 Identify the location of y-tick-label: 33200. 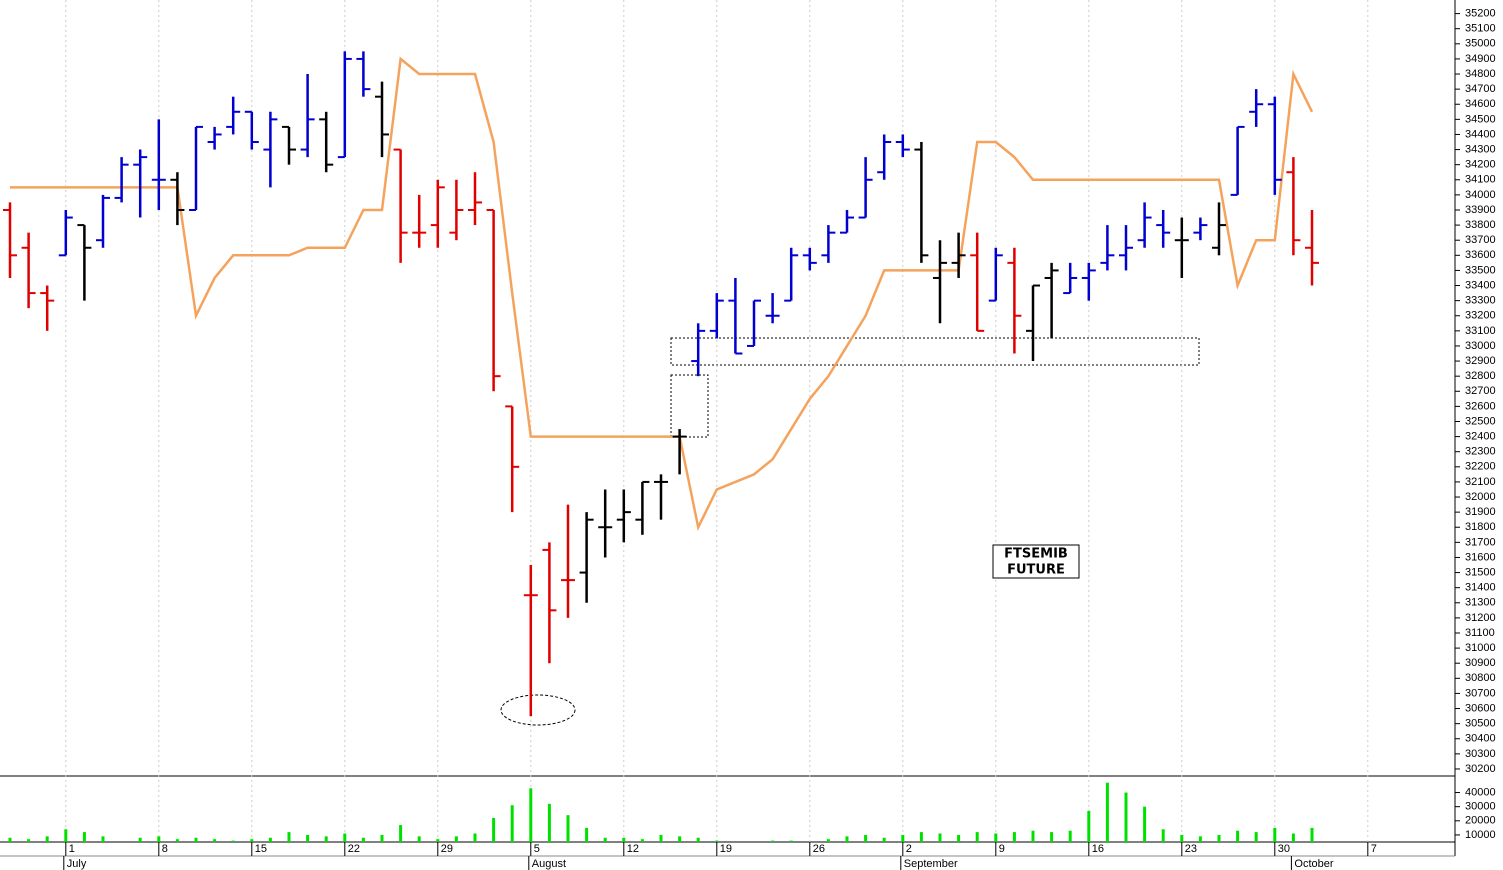
(1480, 316).